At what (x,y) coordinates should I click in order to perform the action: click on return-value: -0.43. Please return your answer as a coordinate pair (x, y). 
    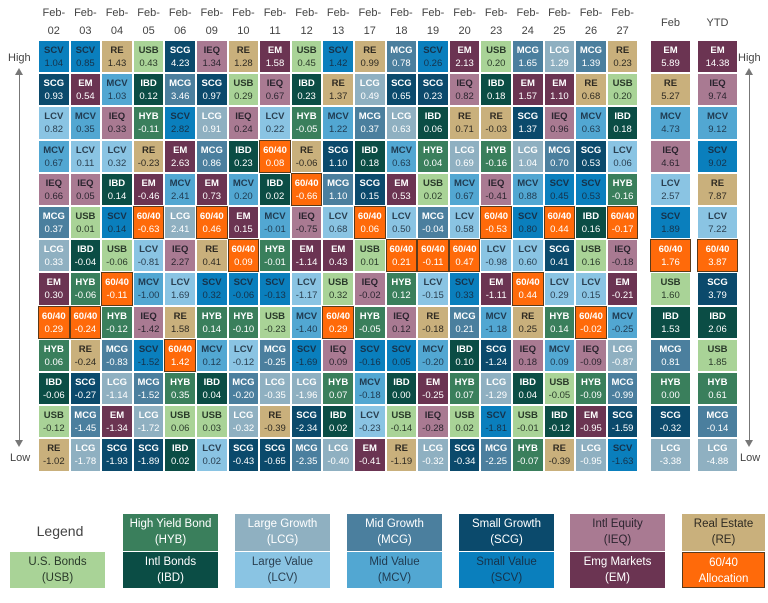
    Looking at the image, I should click on (243, 462).